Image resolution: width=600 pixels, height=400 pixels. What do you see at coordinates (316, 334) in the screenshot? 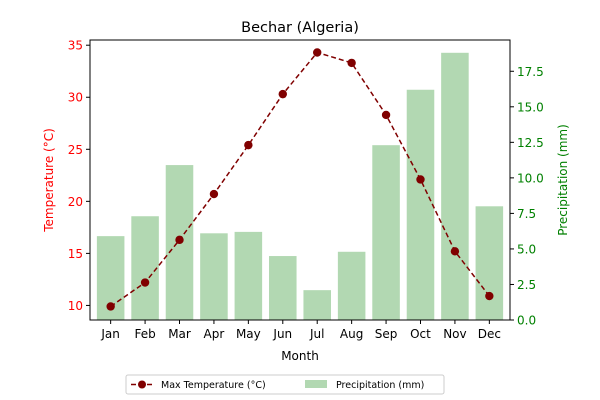
I see `x-tick-label-jul: Jul` at bounding box center [316, 334].